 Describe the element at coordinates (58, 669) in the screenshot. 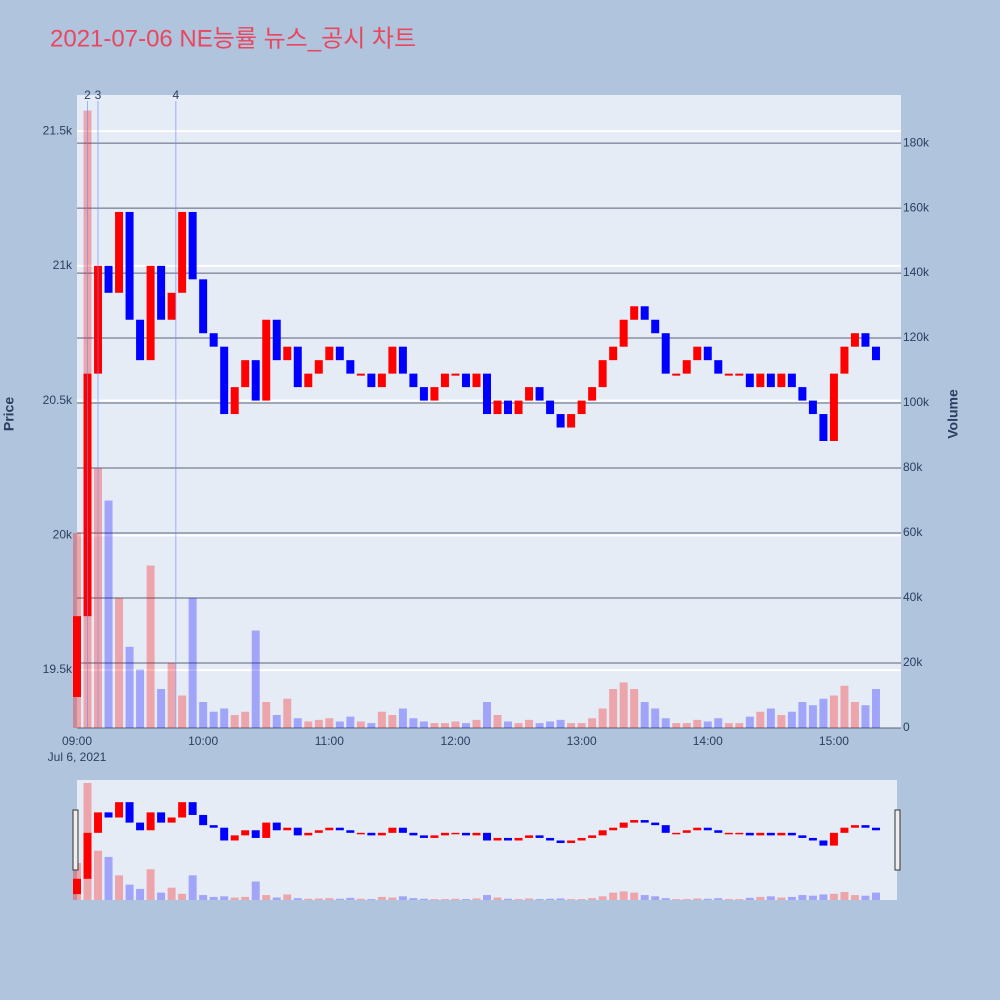

I see `y-tick-label: 19.5k` at that location.